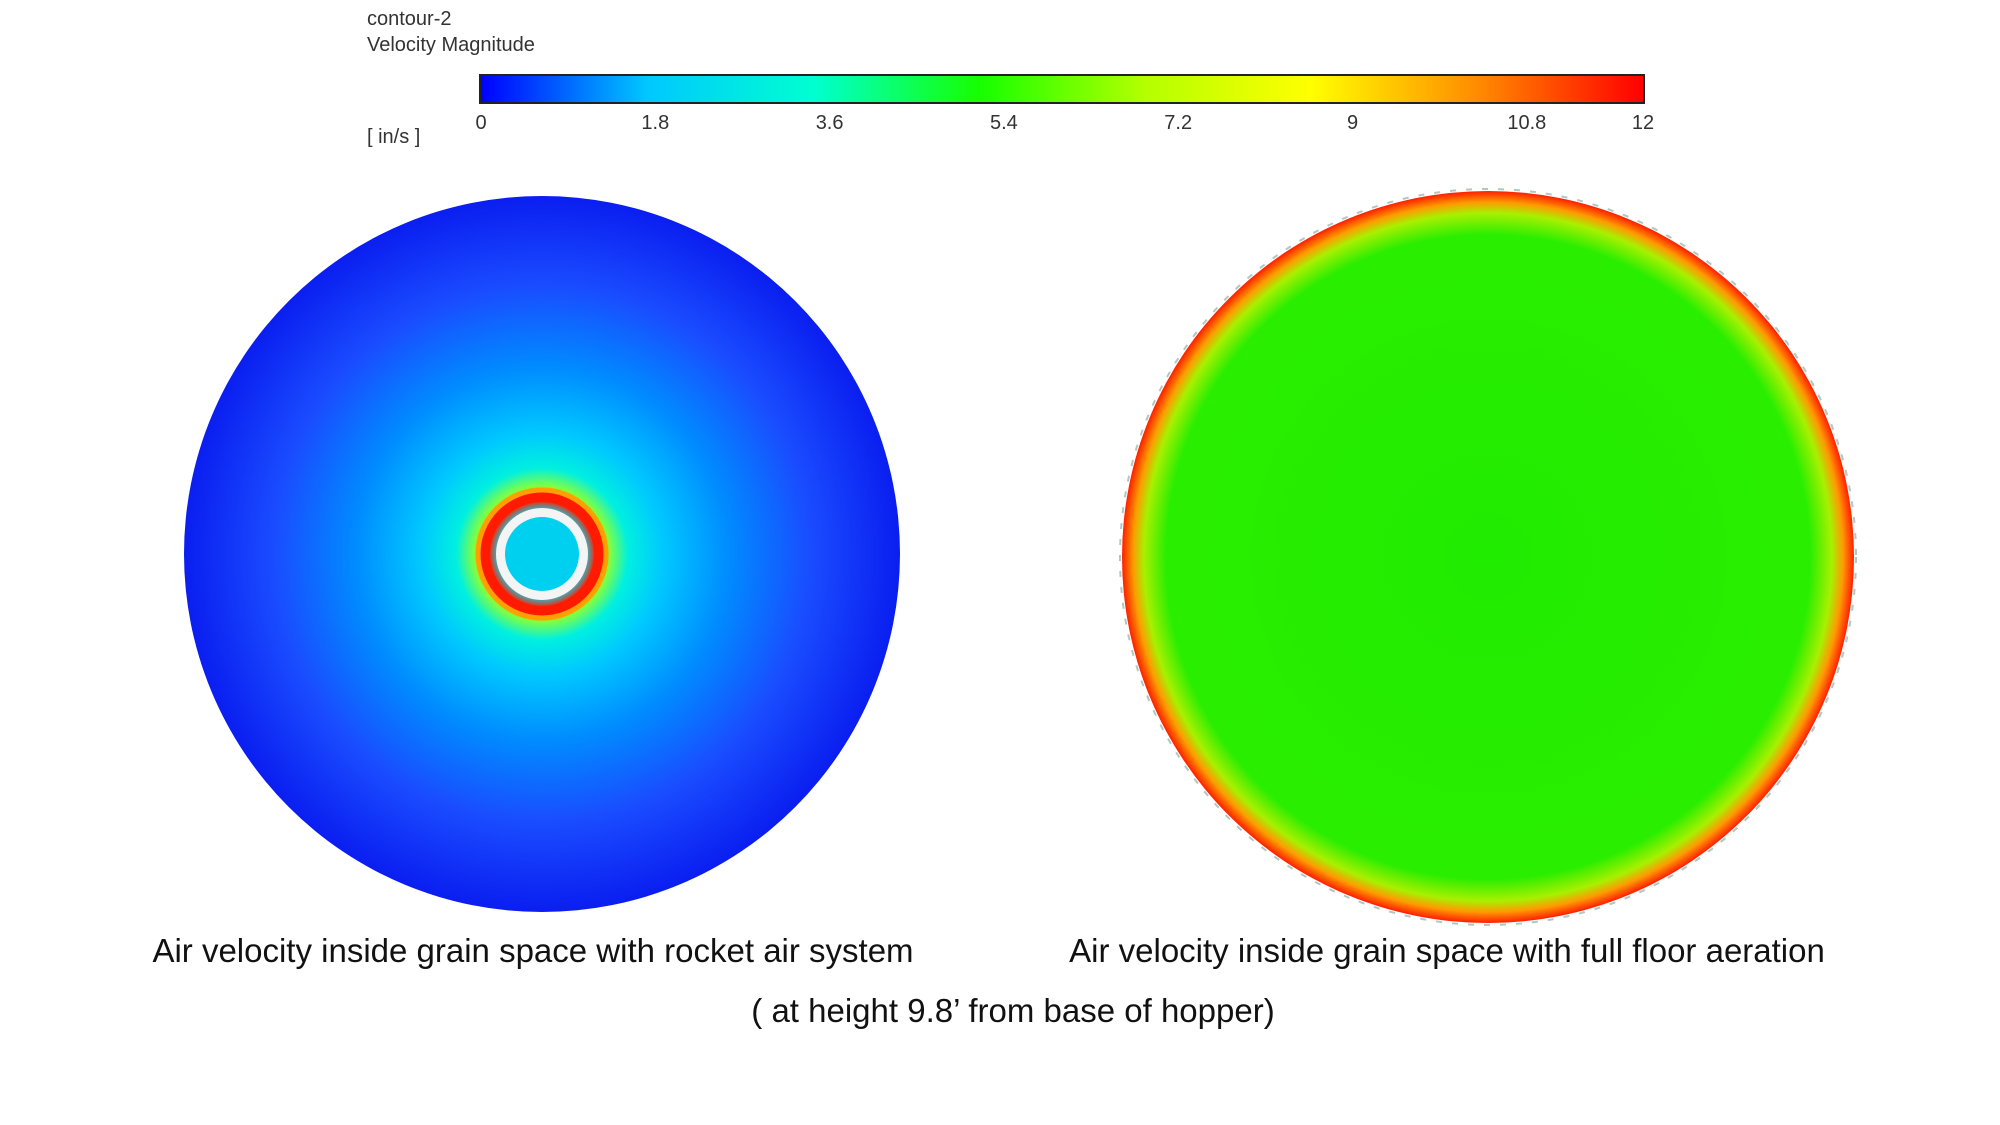 This screenshot has height=1125, width=2000. What do you see at coordinates (1013, 1010) in the screenshot?
I see `caption-height: ( at height 9.8’ from base of hopper)` at bounding box center [1013, 1010].